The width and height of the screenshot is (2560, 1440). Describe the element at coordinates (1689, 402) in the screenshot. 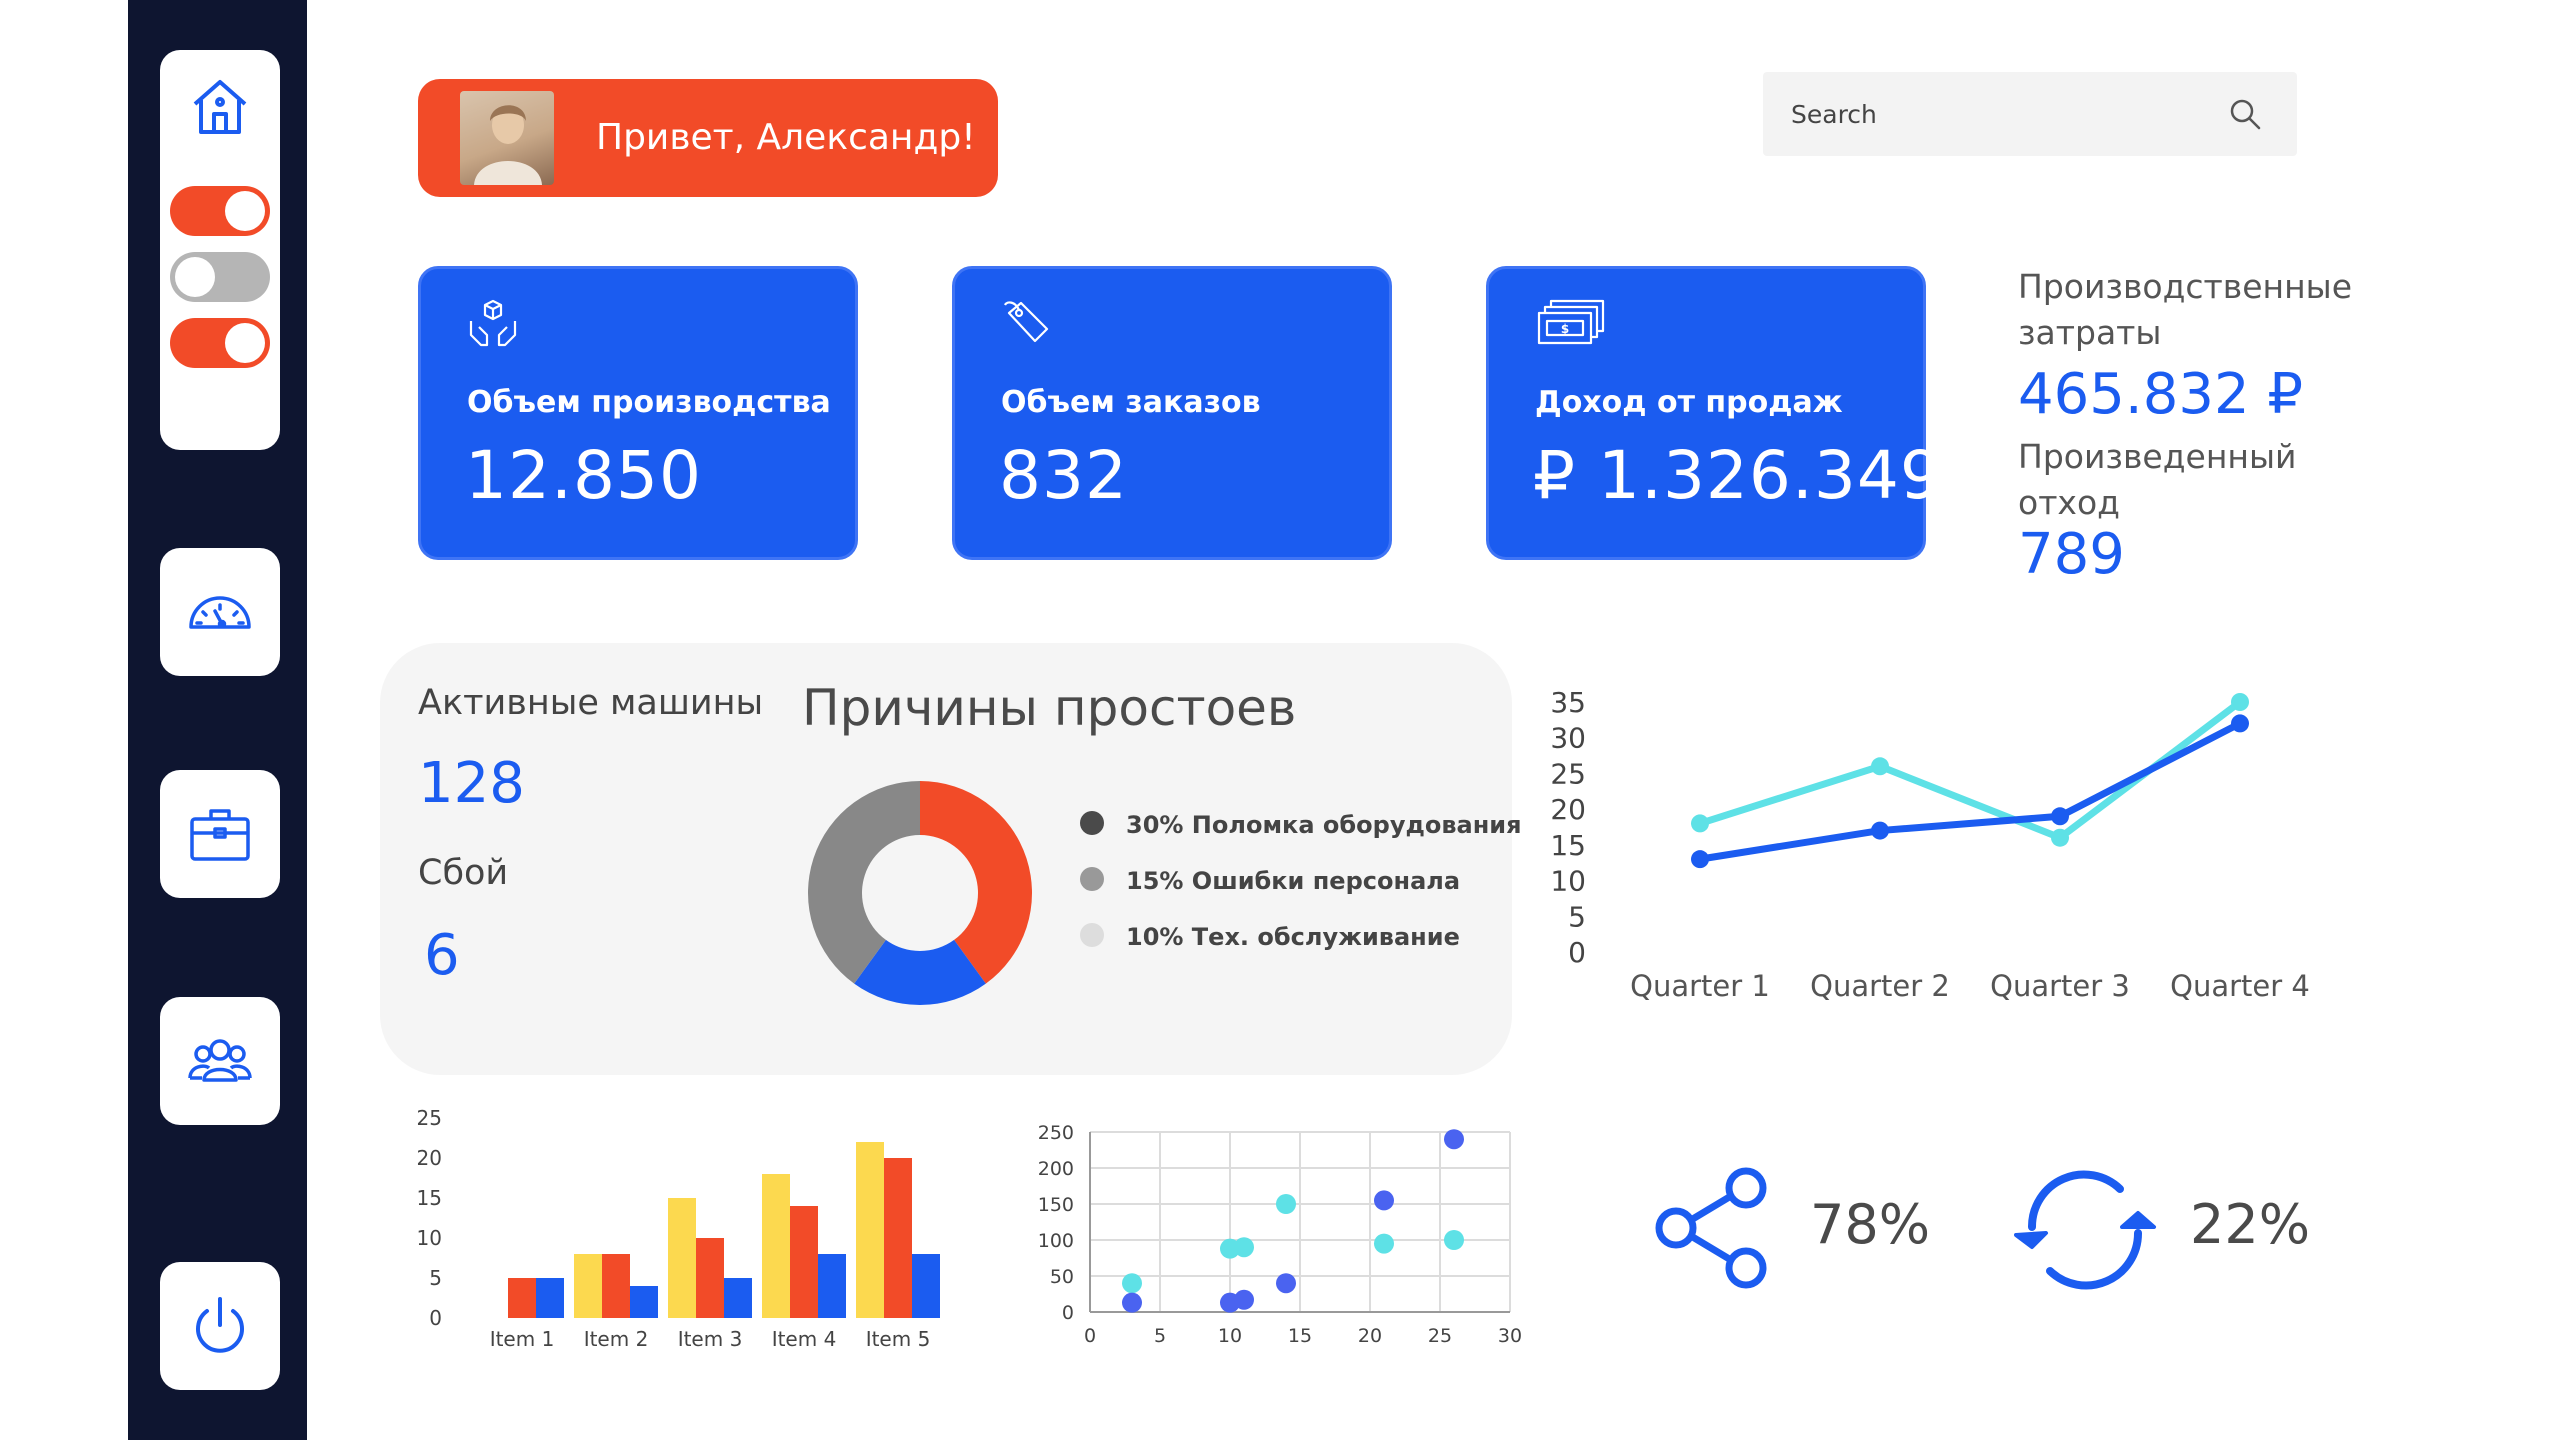

I see `kpi-label: Доход от продаж` at that location.